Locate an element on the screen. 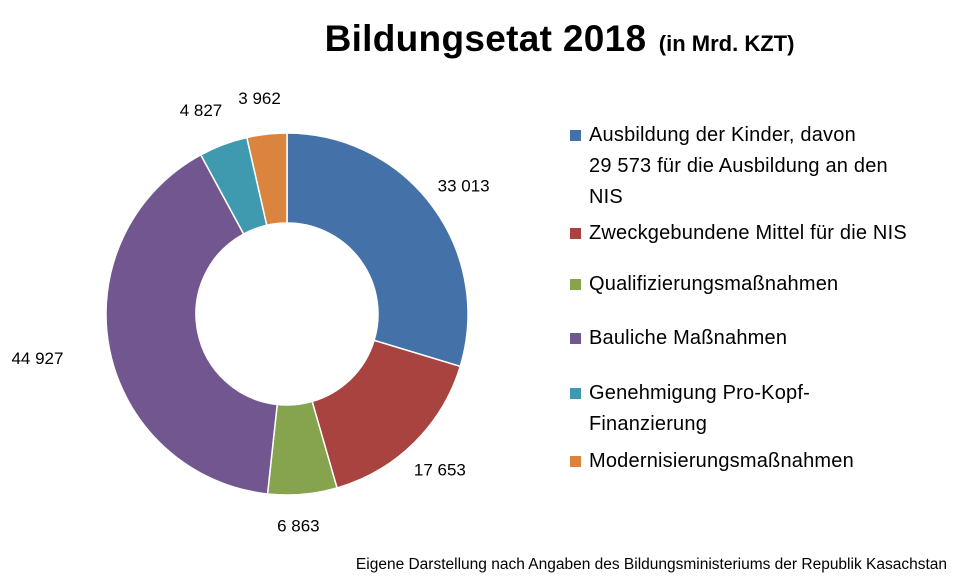  legend-label: Qualifizierungsmaßnahmen is located at coordinates (713, 284).